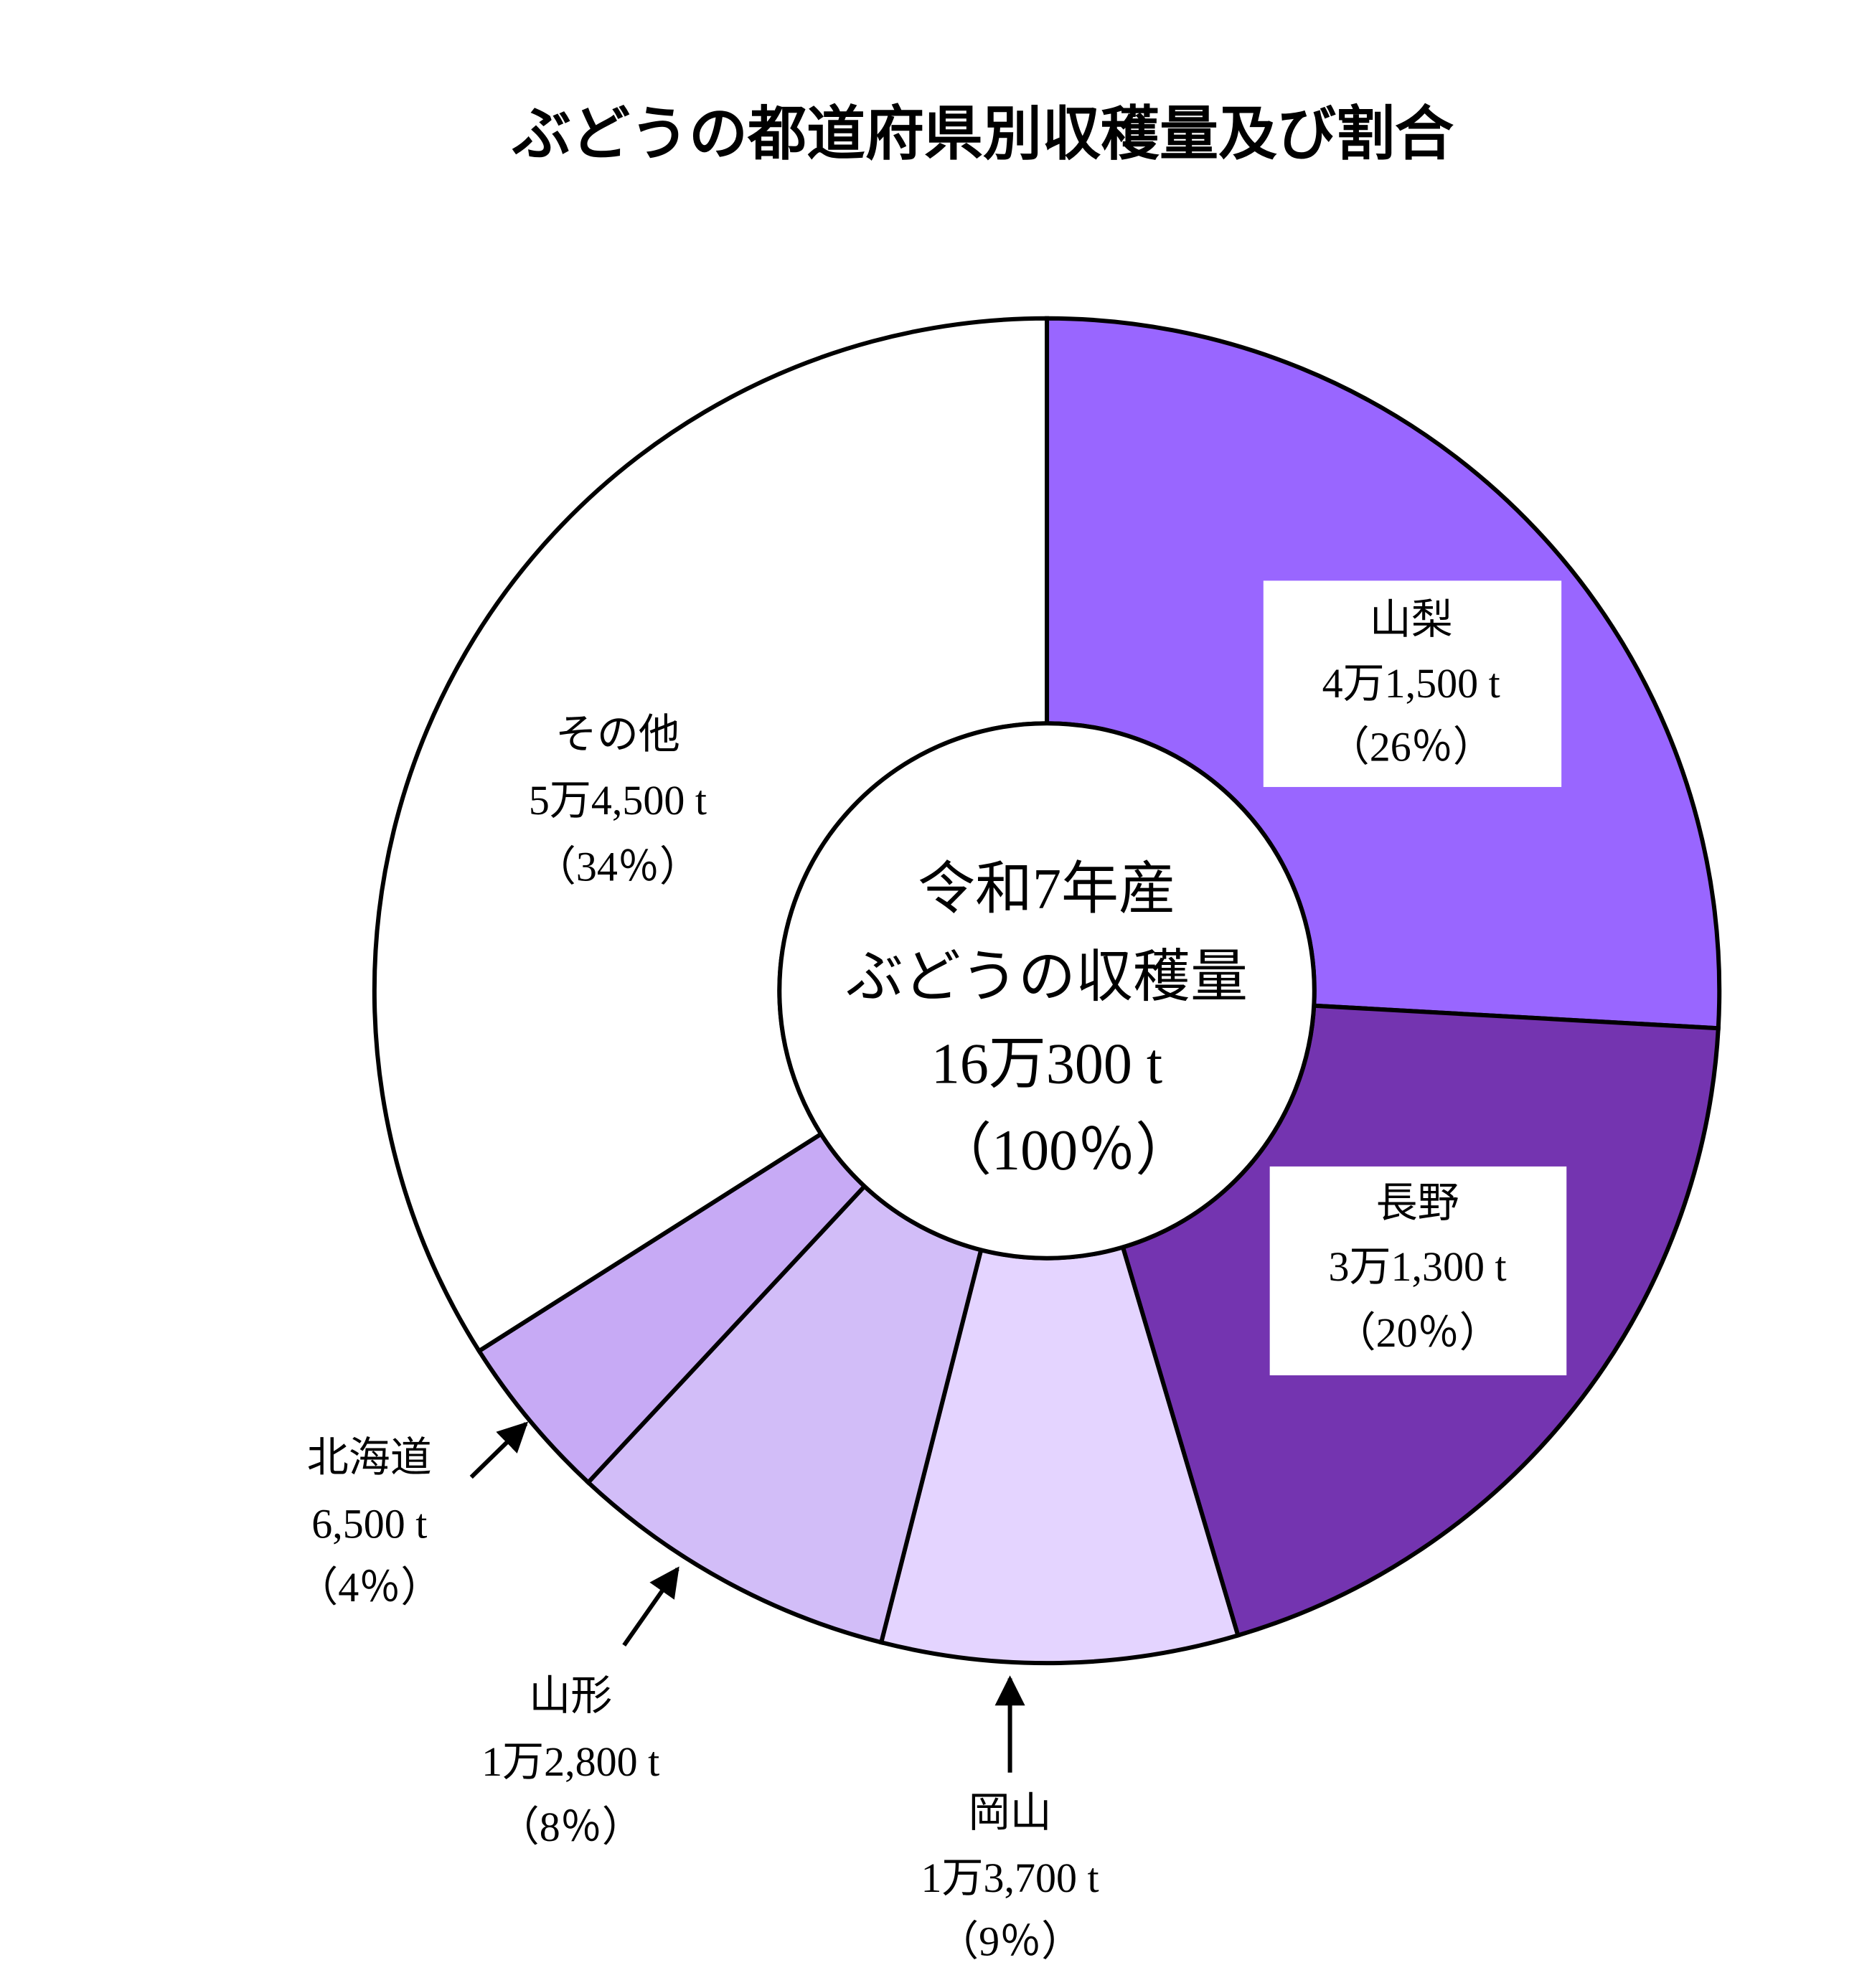 The image size is (1872, 1988). Describe the element at coordinates (1063, 1150) in the screenshot. I see `center-label: （100％）` at that location.